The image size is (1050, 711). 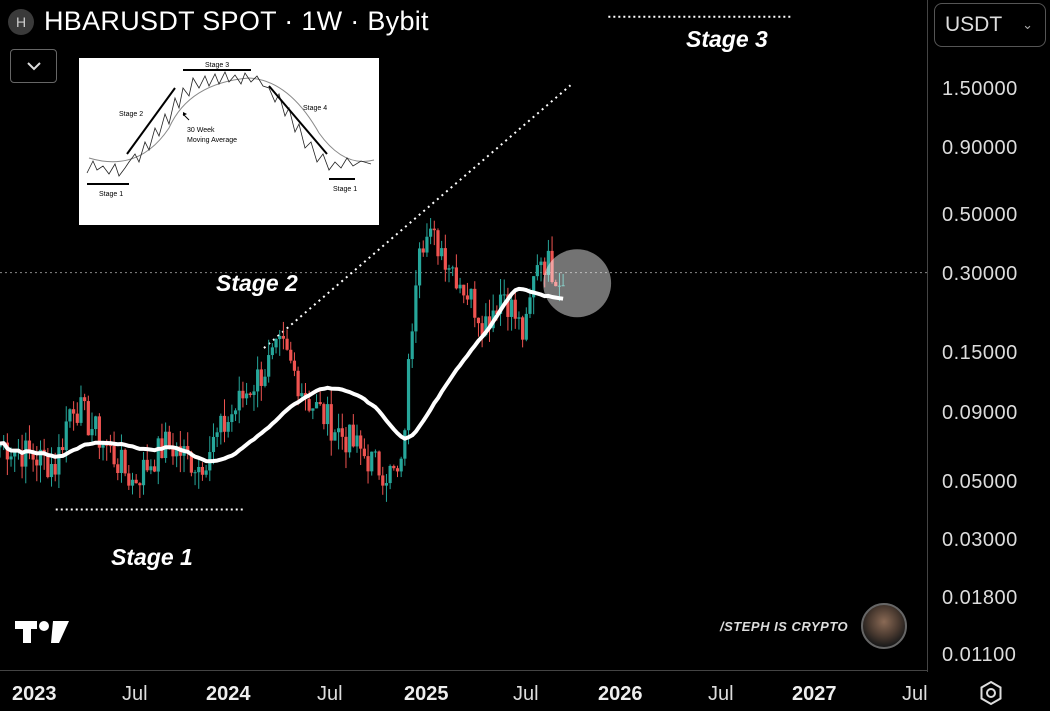 What do you see at coordinates (236, 21) in the screenshot?
I see `symbol-title: HBARUSDT SPOT · 1W · Bybit` at bounding box center [236, 21].